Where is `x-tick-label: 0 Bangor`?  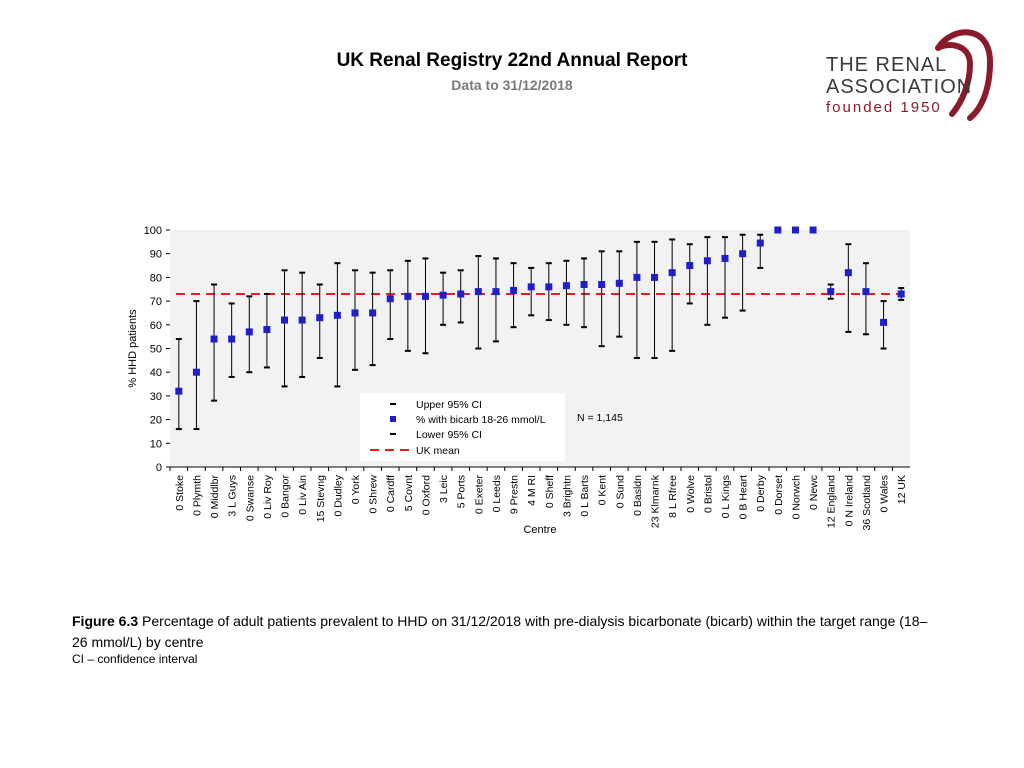 x-tick-label: 0 Bangor is located at coordinates (286, 496).